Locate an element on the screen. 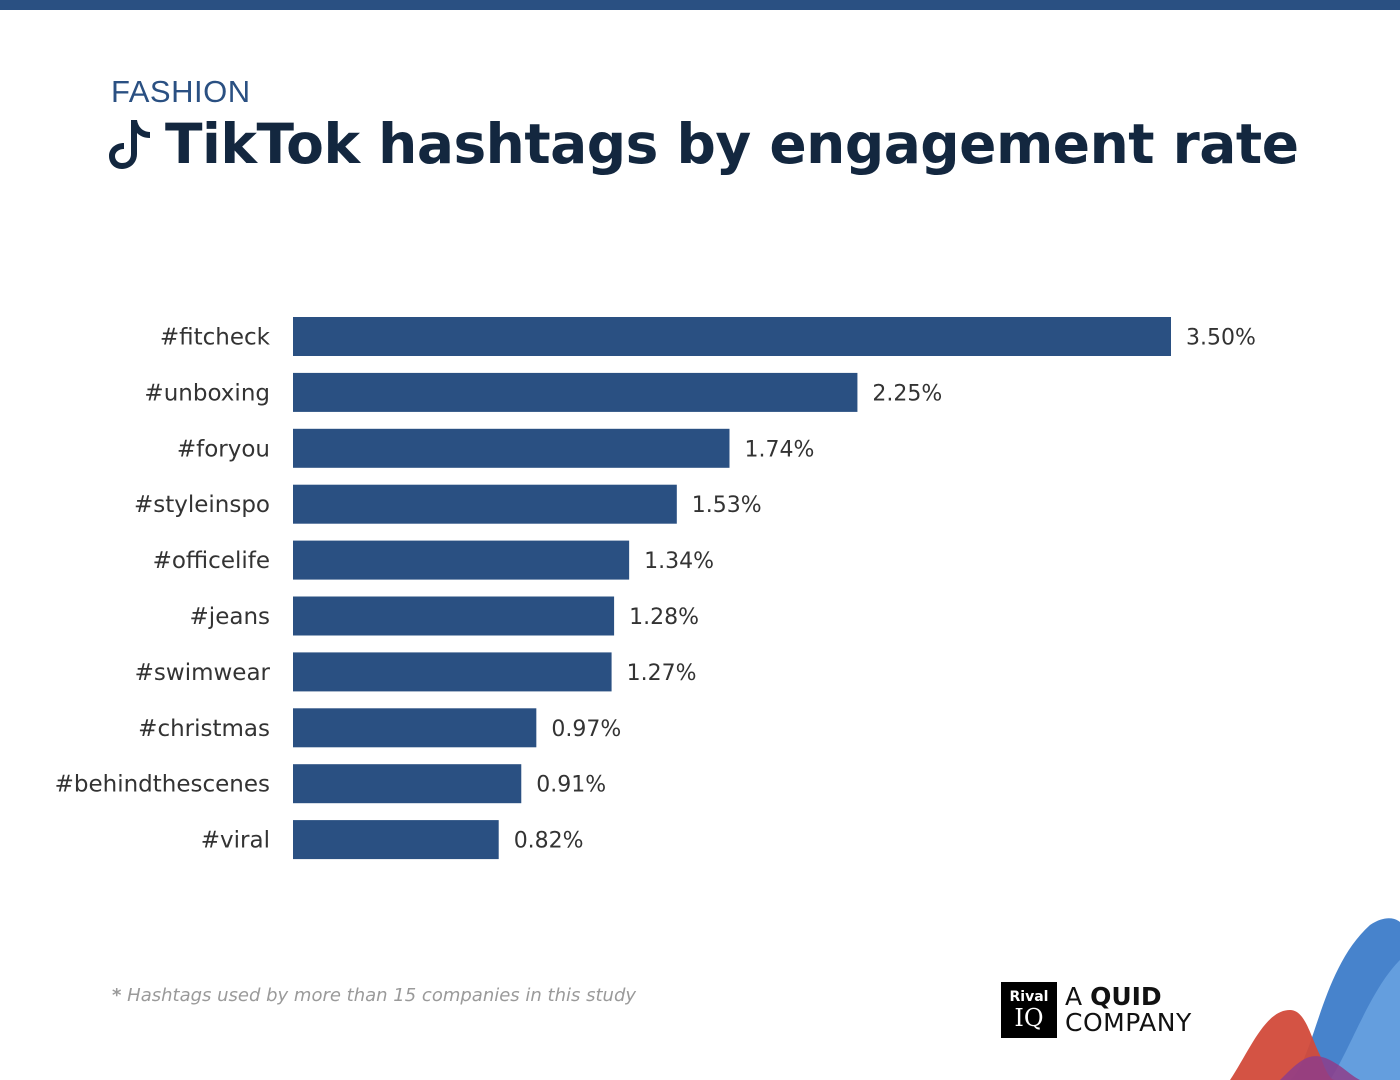  logo-rival-text: Rival is located at coordinates (1029, 997).